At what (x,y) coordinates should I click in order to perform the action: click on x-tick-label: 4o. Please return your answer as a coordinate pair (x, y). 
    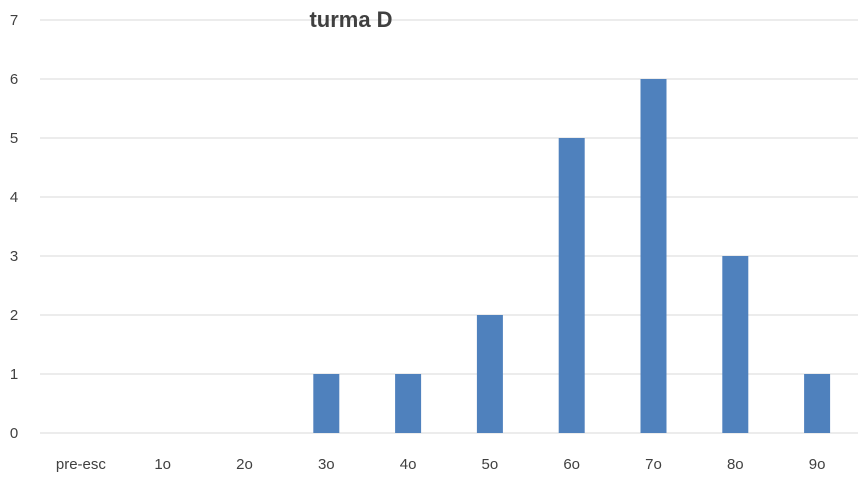
    Looking at the image, I should click on (408, 464).